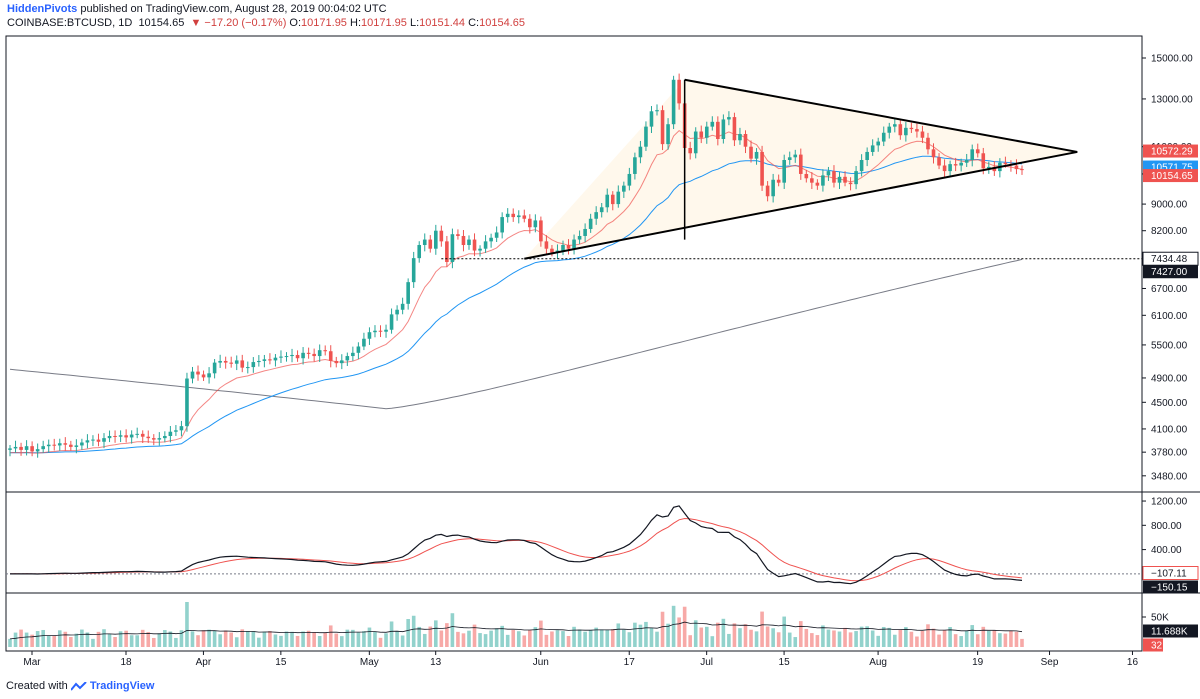  I want to click on author-link: HiddenPivots, so click(42, 9).